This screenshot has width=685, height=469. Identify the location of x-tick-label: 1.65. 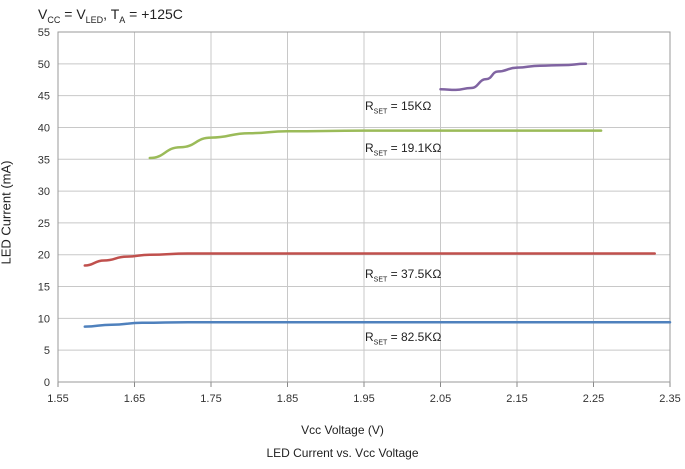
(134, 399).